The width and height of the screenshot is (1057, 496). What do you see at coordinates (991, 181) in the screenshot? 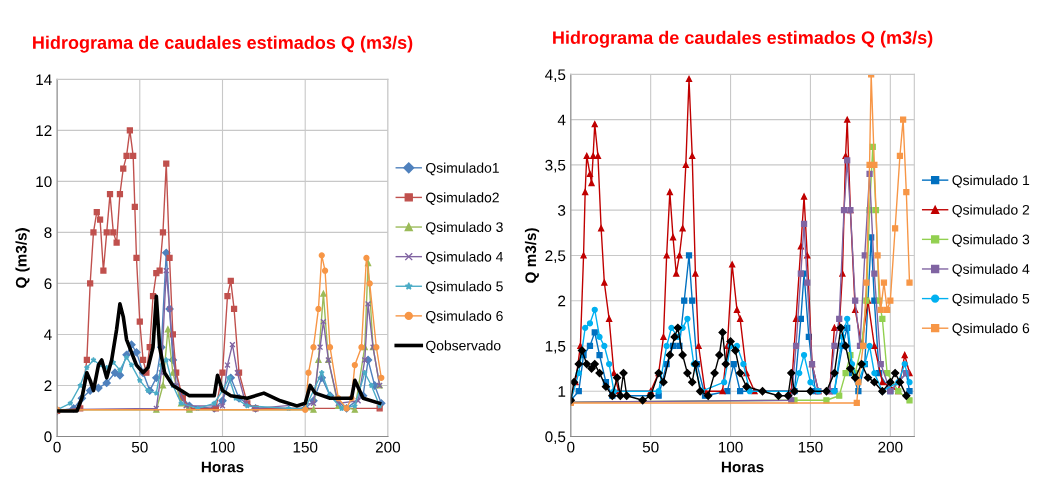
I see `legend-label: Qsimulado 1` at bounding box center [991, 181].